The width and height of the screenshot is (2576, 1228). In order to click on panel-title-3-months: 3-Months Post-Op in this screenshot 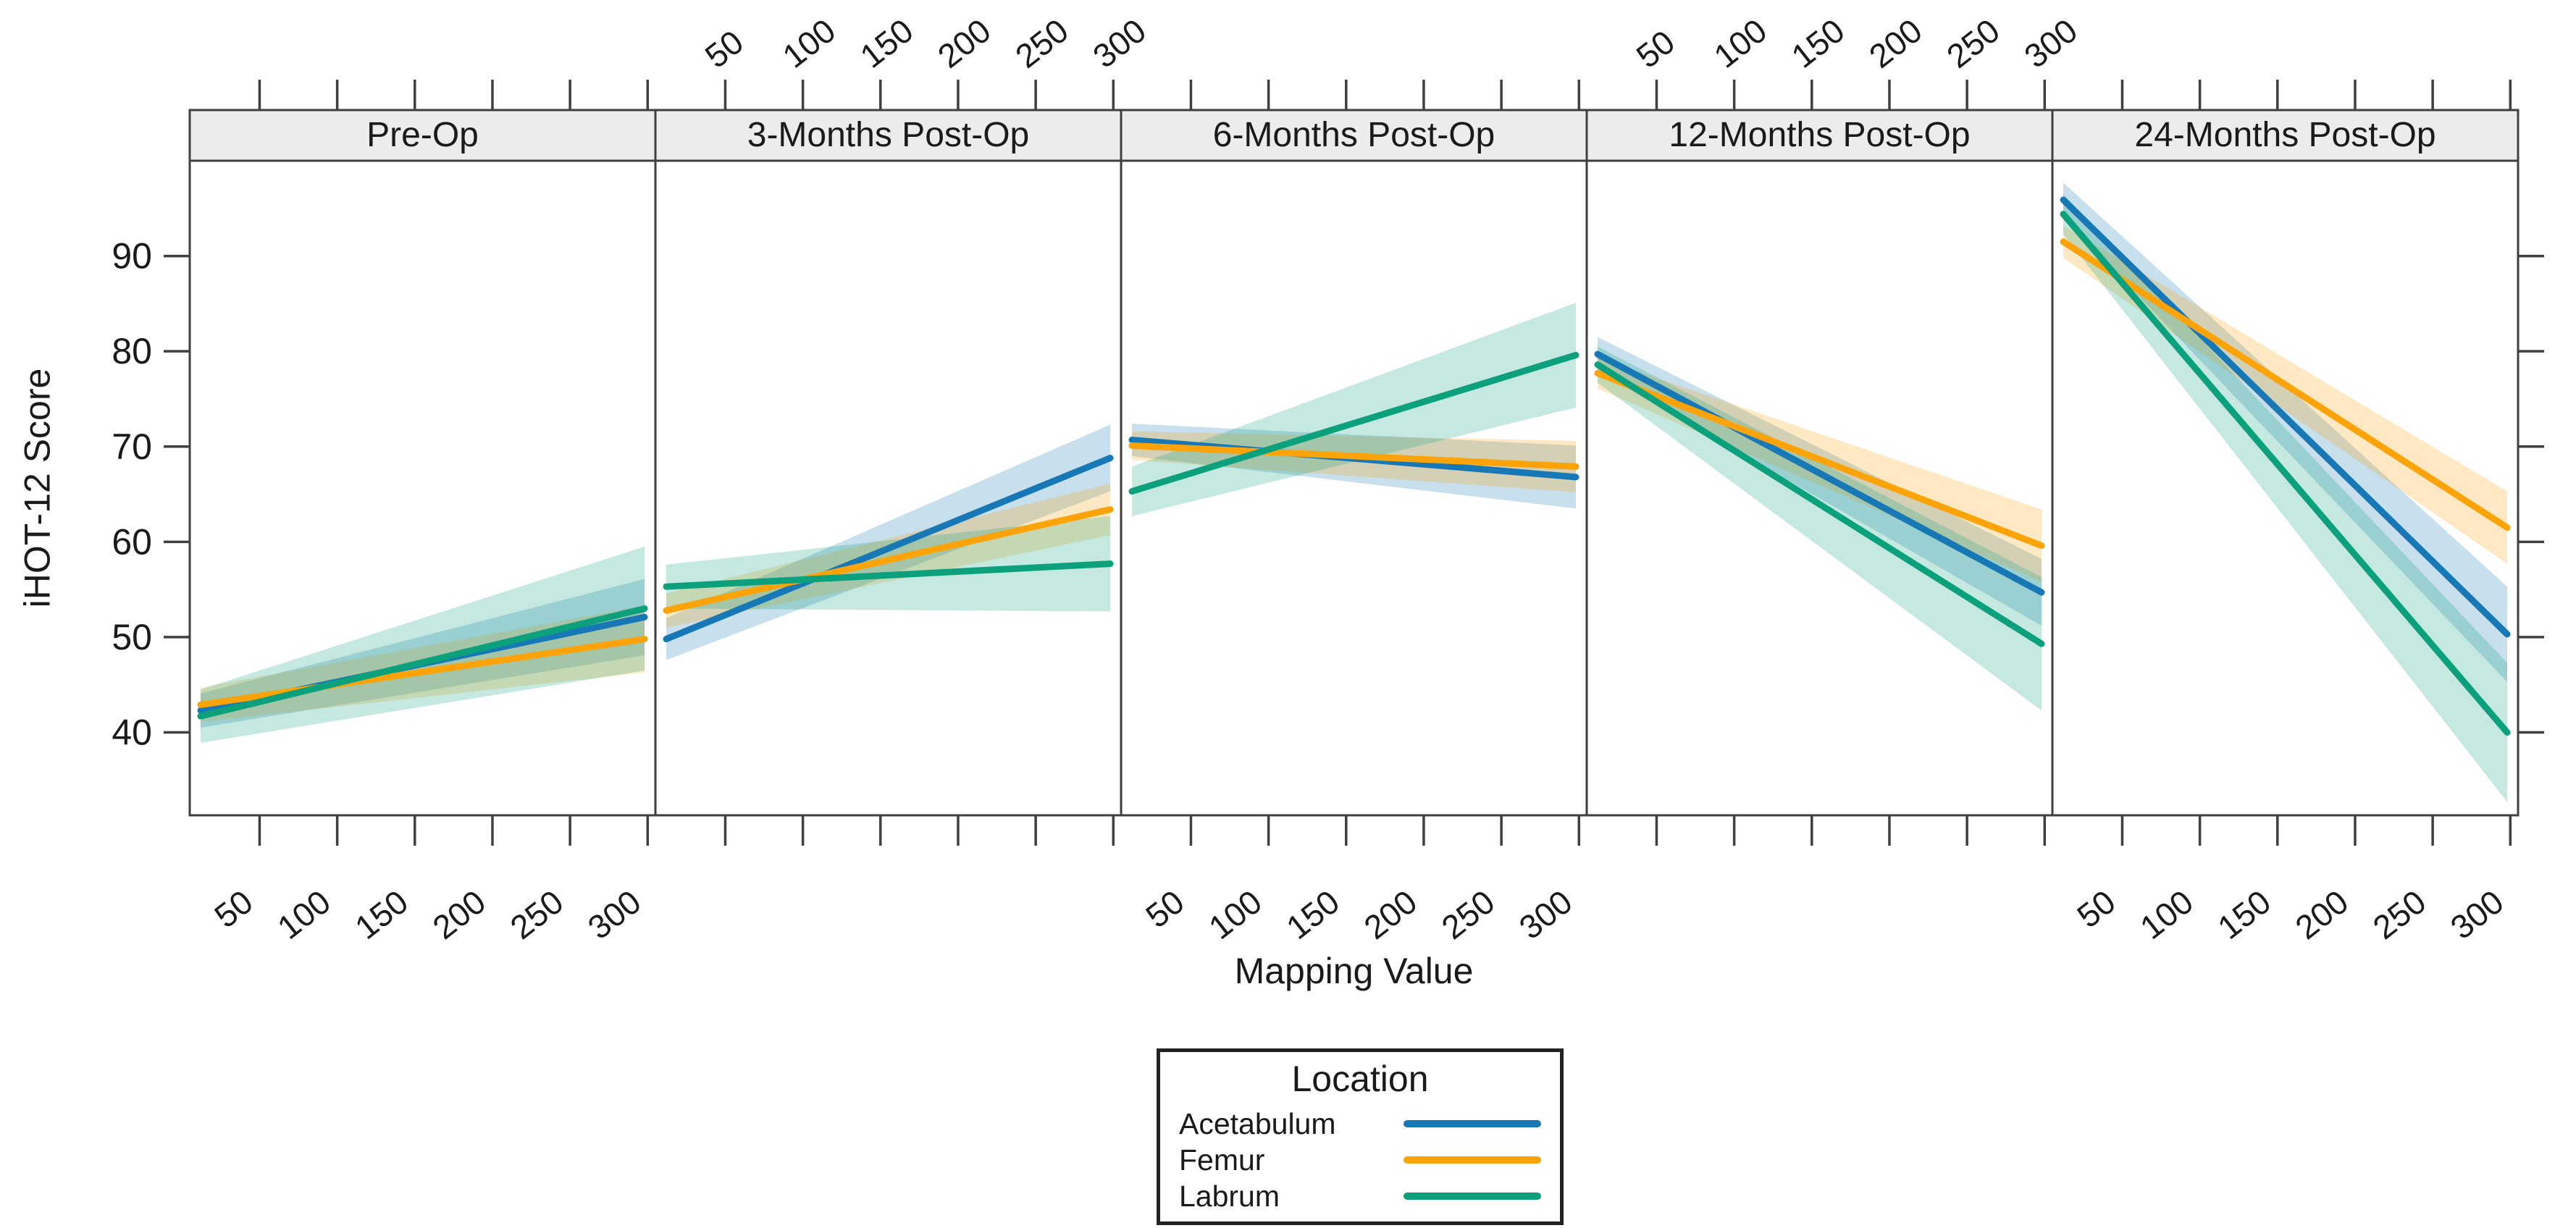, I will do `click(888, 135)`.